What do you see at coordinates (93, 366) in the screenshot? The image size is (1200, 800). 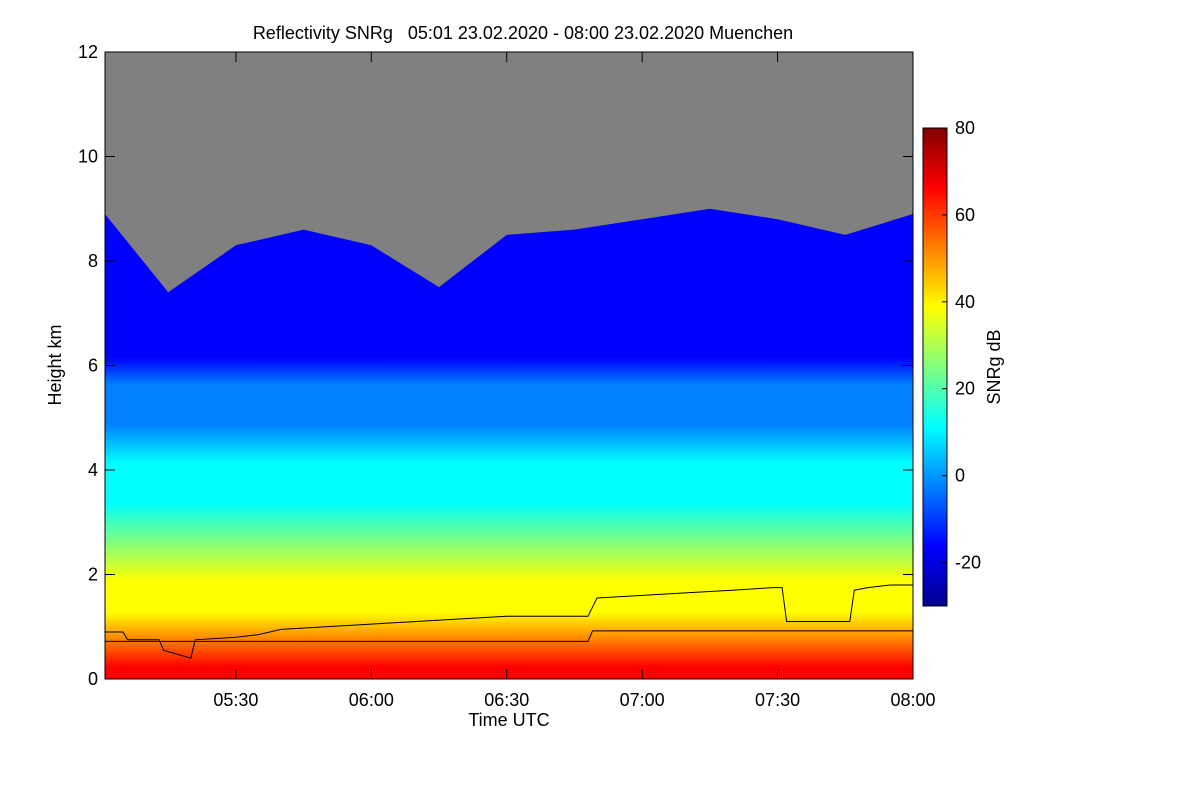 I see `y-tick-label: 6` at bounding box center [93, 366].